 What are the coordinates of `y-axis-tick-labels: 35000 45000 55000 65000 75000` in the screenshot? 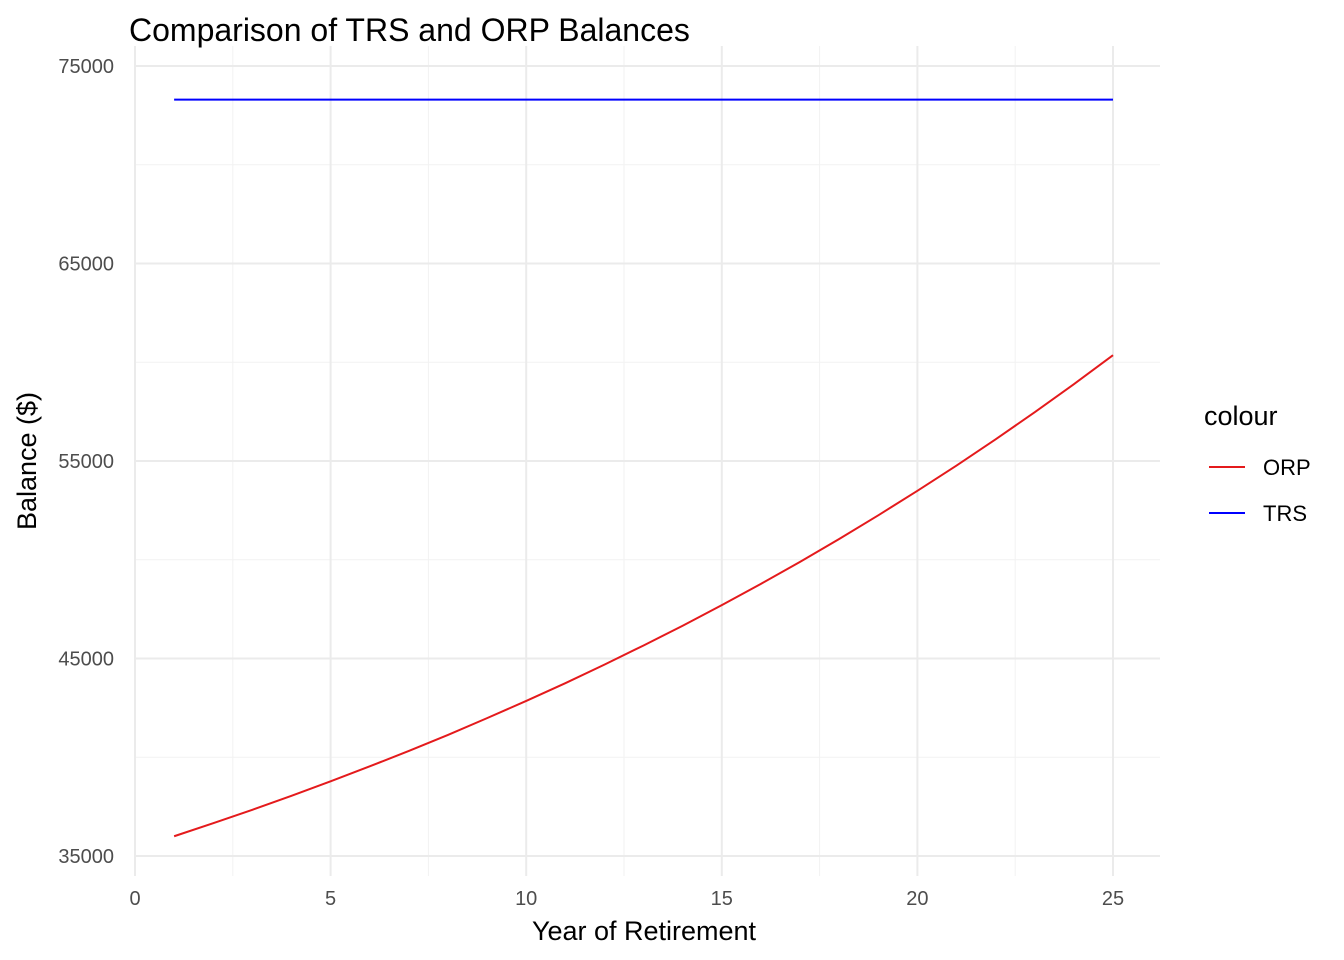 It's located at (86, 462).